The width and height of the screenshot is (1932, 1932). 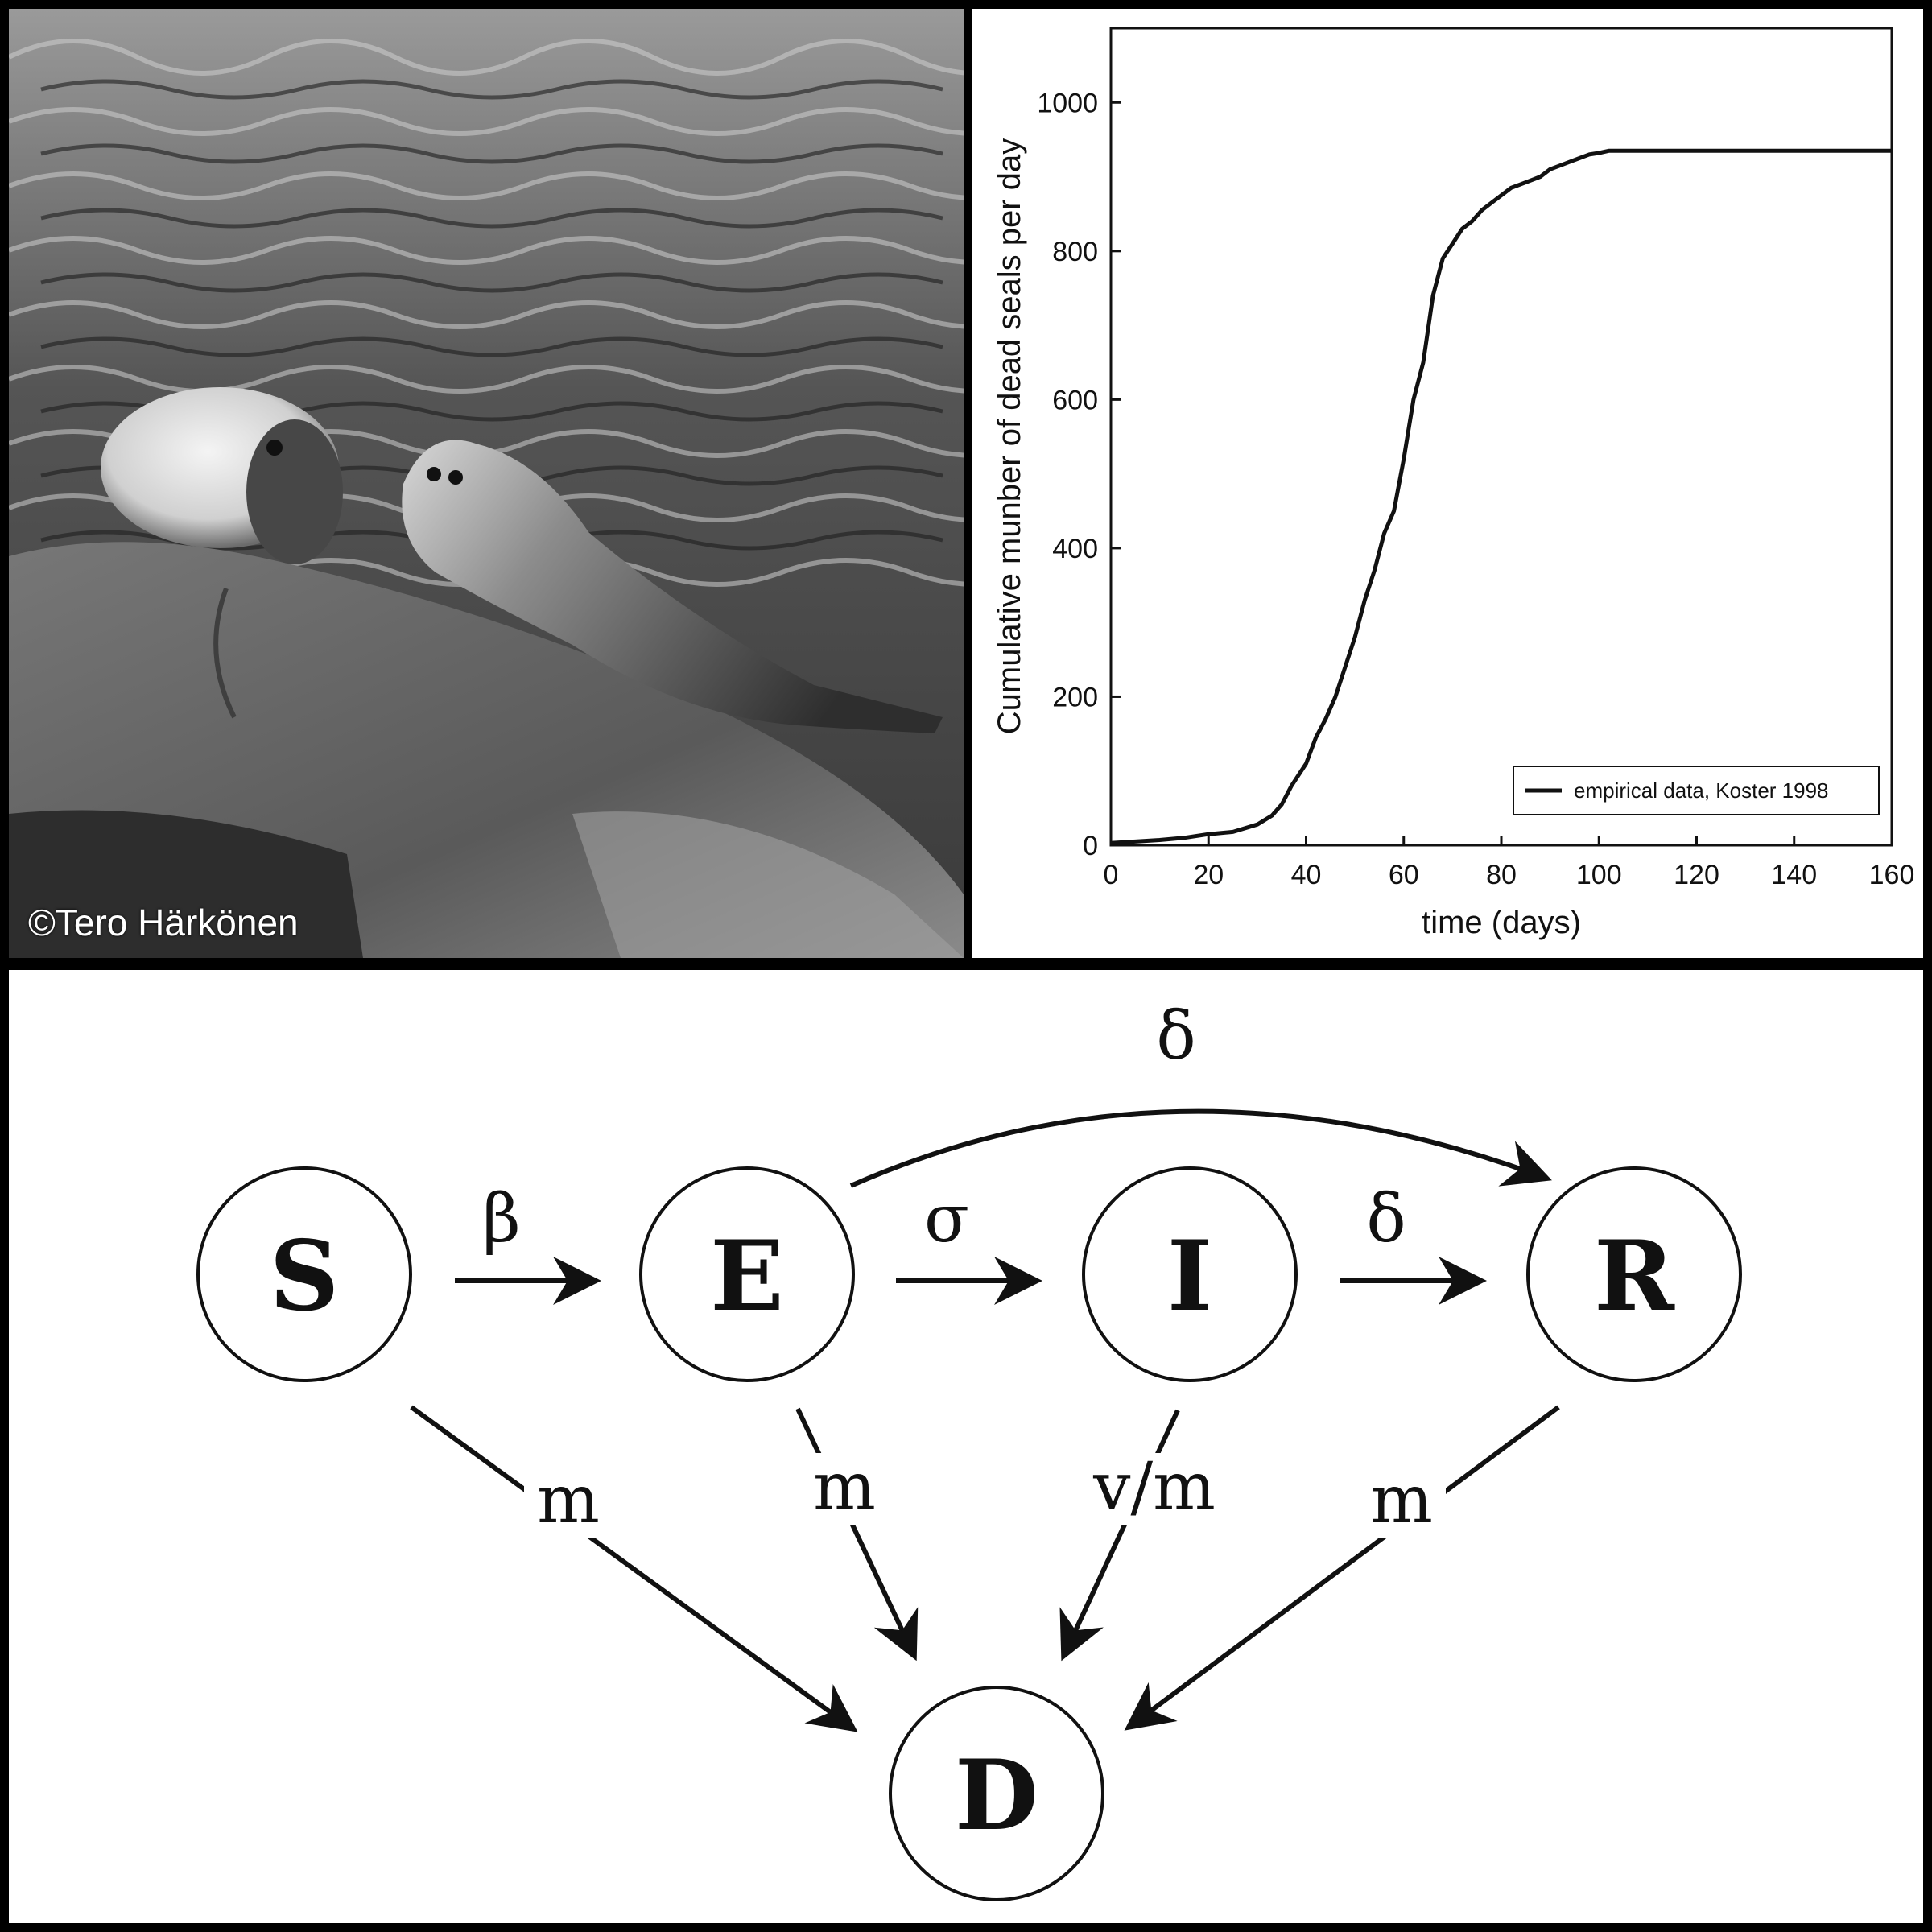 I want to click on node-I-label: I, so click(x=1189, y=1276).